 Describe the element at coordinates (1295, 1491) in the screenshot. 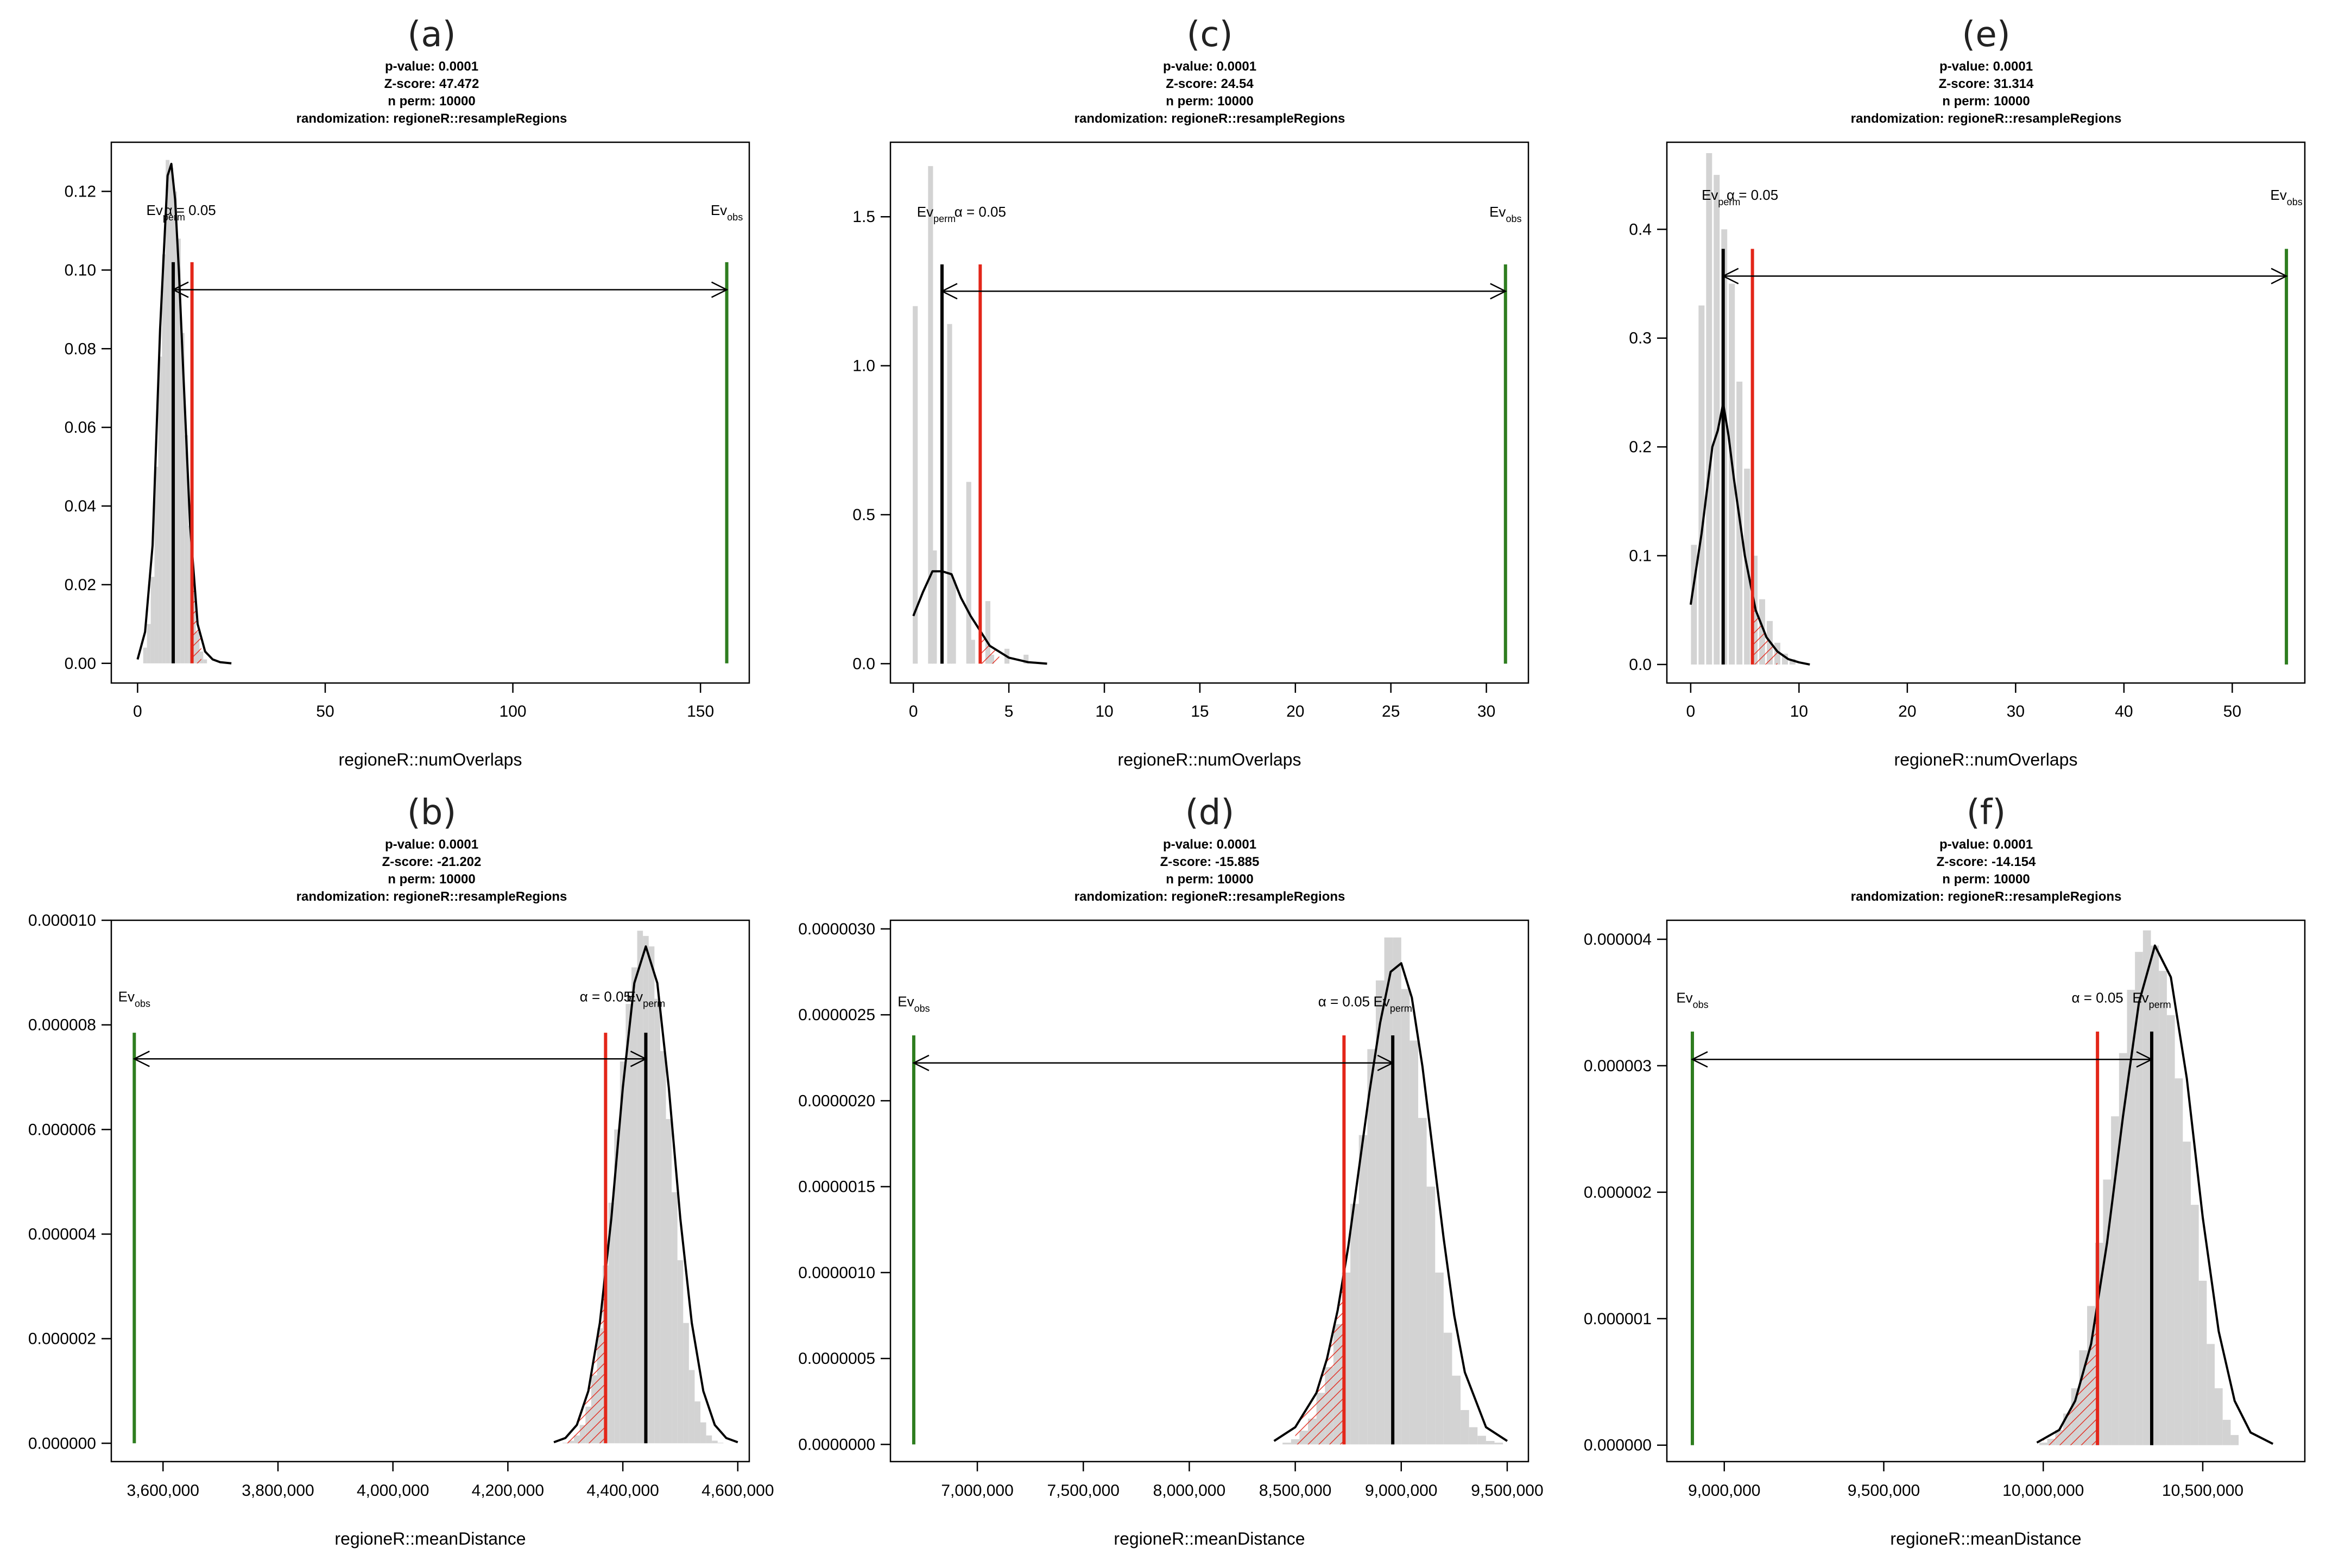

I see `x-tick-label: 8,500,000` at that location.